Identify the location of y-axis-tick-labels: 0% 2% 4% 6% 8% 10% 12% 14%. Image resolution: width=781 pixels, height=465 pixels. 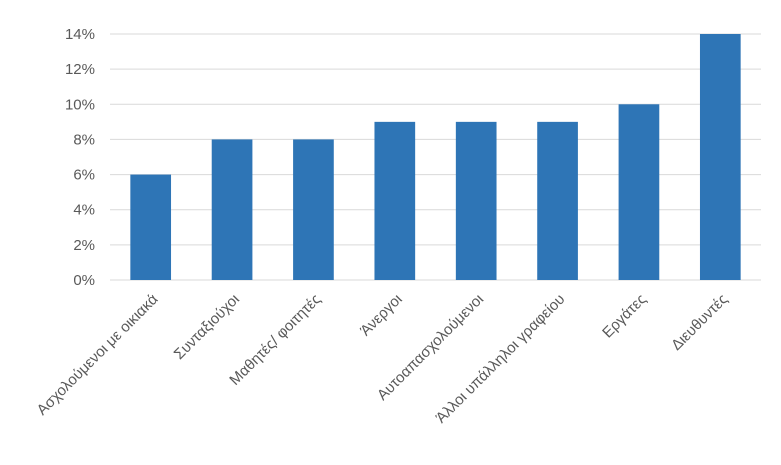
(80, 157).